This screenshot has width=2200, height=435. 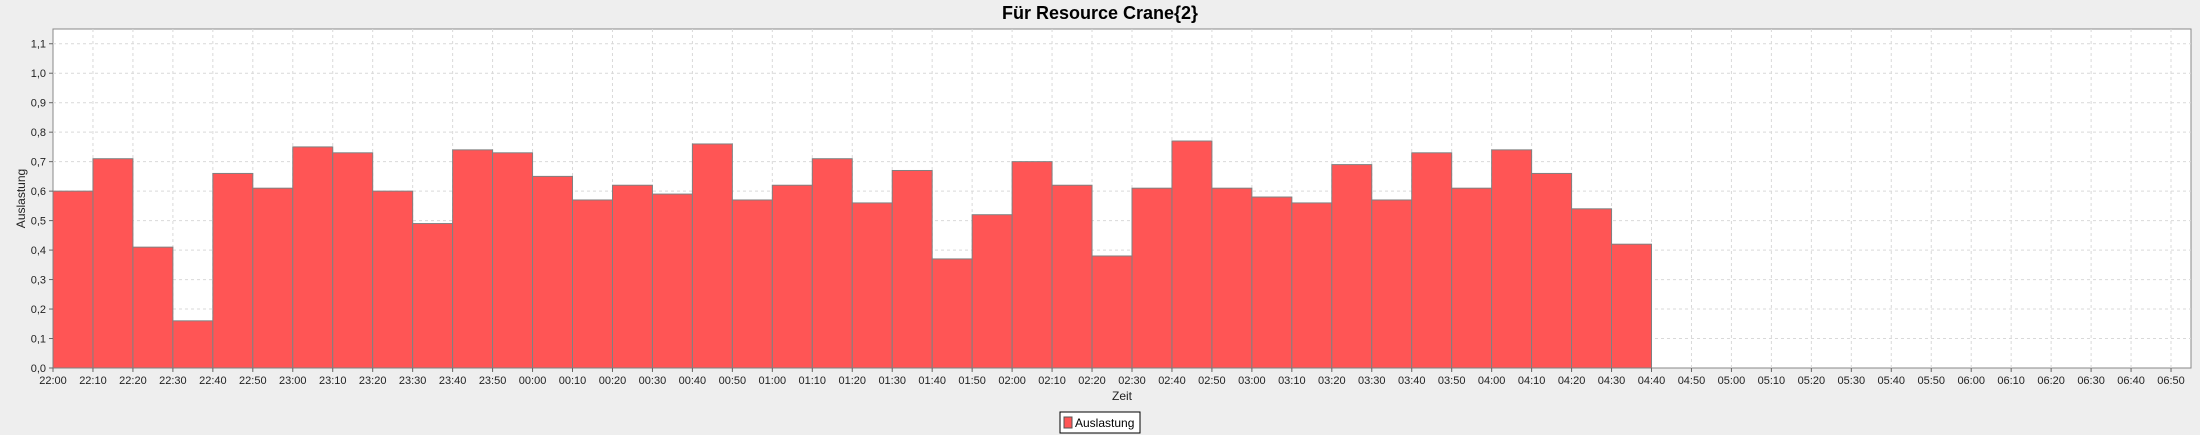 I want to click on x-tick-label: 00:00, so click(x=533, y=381).